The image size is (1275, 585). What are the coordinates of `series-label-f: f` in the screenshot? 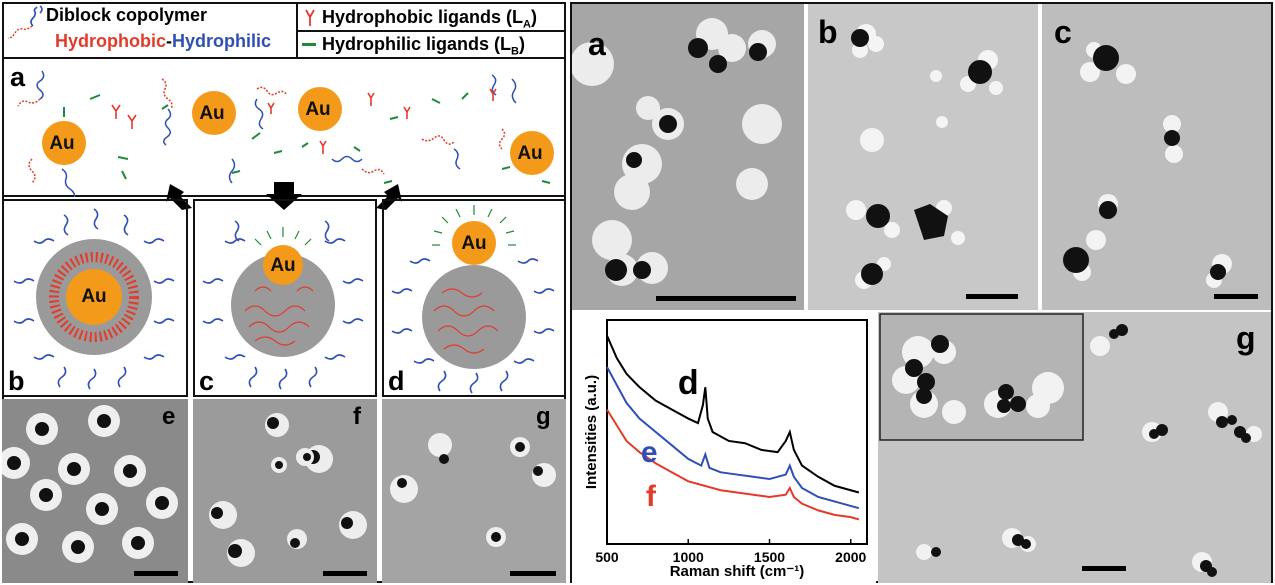 It's located at (651, 496).